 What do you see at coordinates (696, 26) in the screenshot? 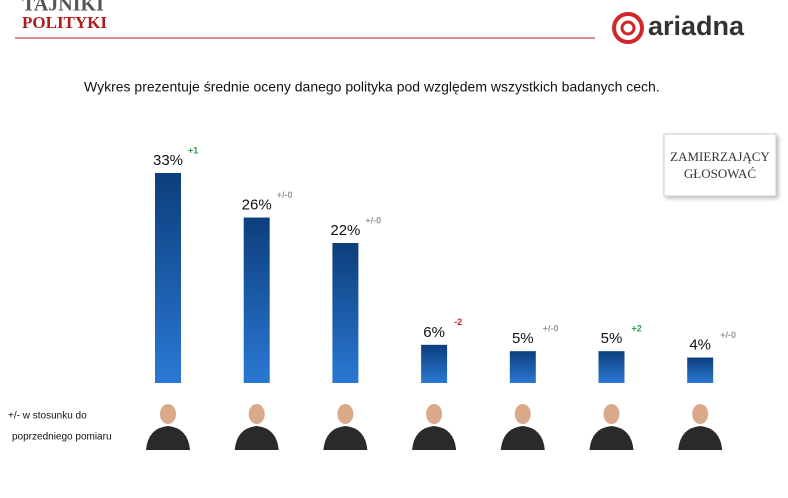
I see `brand: ariadna` at bounding box center [696, 26].